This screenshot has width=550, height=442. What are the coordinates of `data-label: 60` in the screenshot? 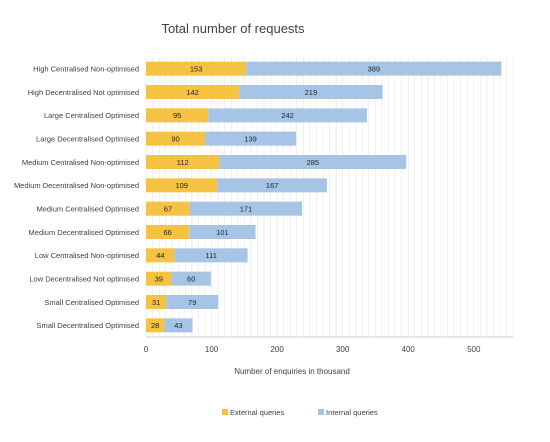 It's located at (191, 278).